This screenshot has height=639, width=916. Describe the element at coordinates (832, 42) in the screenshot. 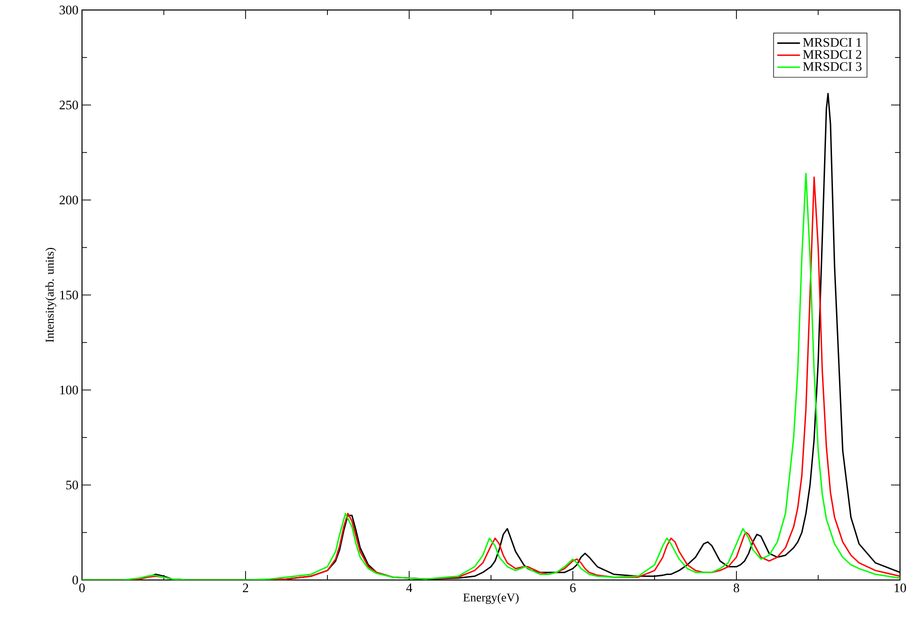

I see `legend-label: MRSDCI 1` at that location.